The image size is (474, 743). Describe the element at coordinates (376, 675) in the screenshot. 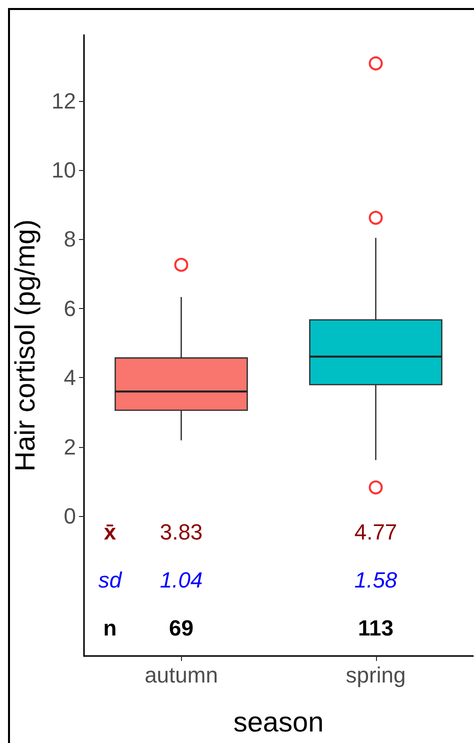

I see `x-tick-label: spring` at that location.